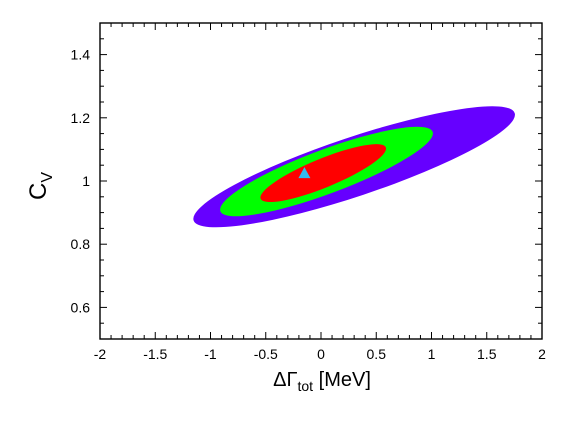 Image resolution: width=588 pixels, height=421 pixels. What do you see at coordinates (100, 354) in the screenshot?
I see `x-tick-label: -2` at bounding box center [100, 354].